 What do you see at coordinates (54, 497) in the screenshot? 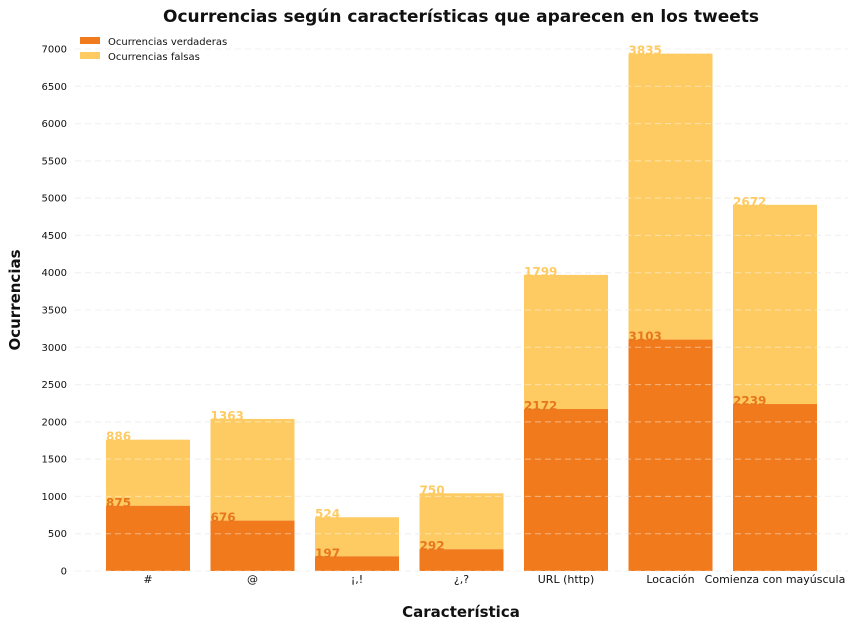
I see `y-tick-label: 1000` at bounding box center [54, 497].